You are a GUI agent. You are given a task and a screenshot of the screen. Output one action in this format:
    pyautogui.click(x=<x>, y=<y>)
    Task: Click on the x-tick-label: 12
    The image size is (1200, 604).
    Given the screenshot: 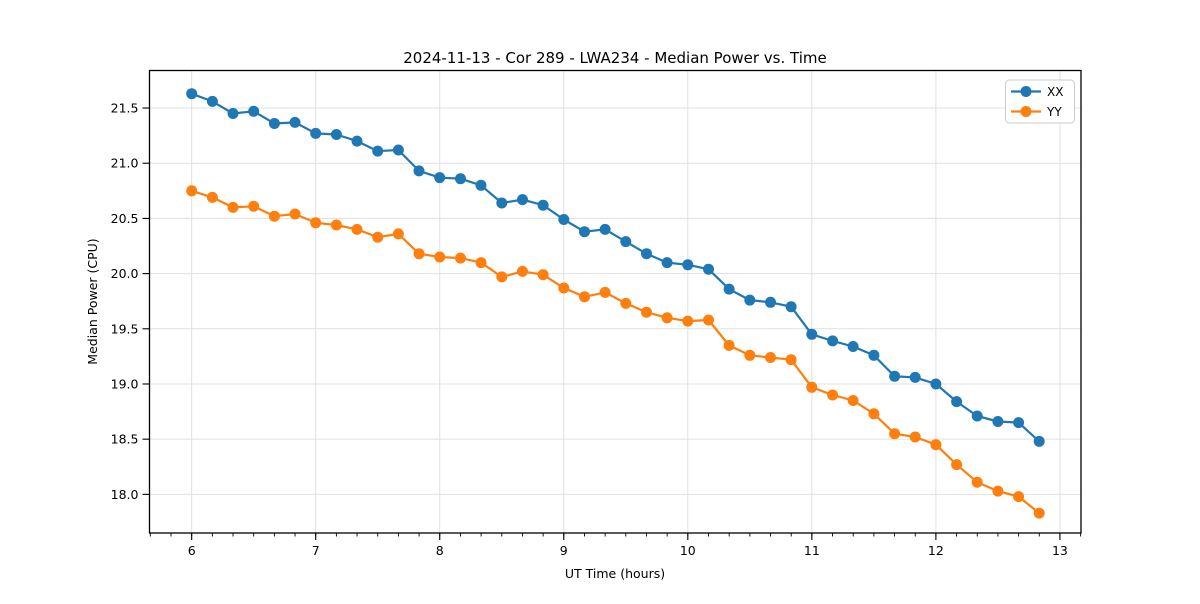 What is the action you would take?
    pyautogui.click(x=936, y=550)
    